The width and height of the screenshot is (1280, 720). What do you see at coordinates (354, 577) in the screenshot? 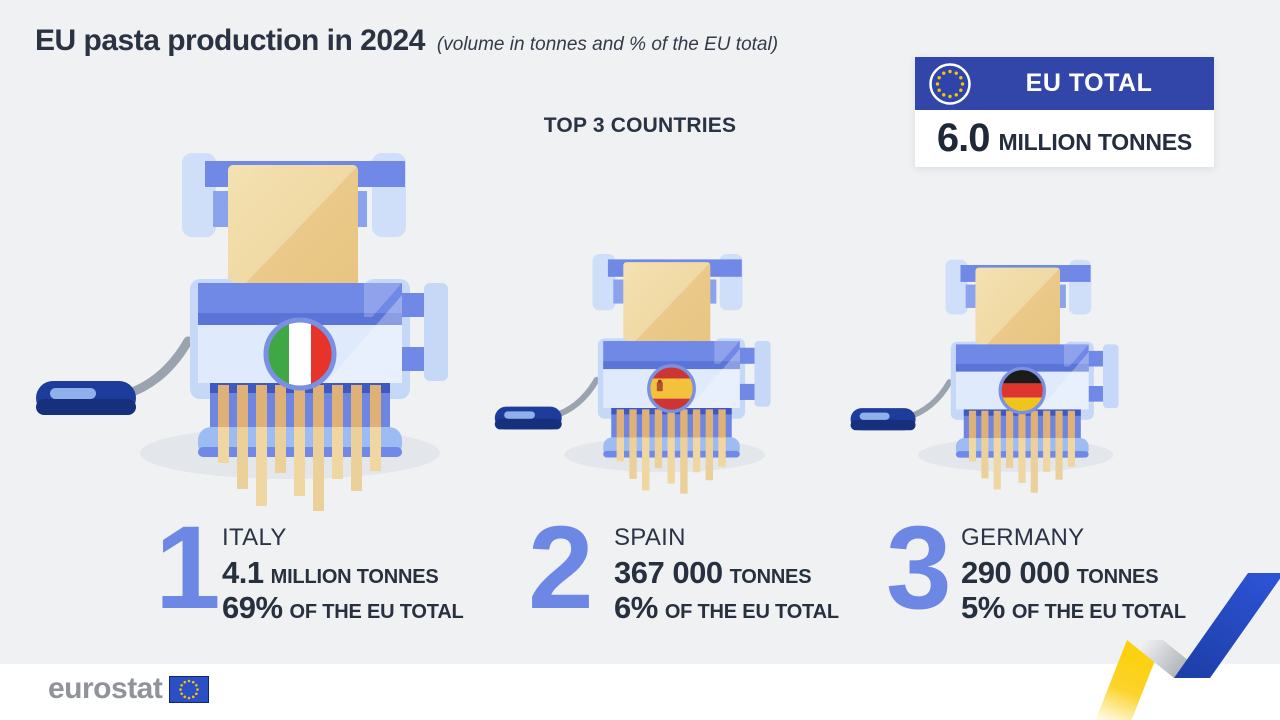
I see `volume-unit: MILLION TONNES` at bounding box center [354, 577].